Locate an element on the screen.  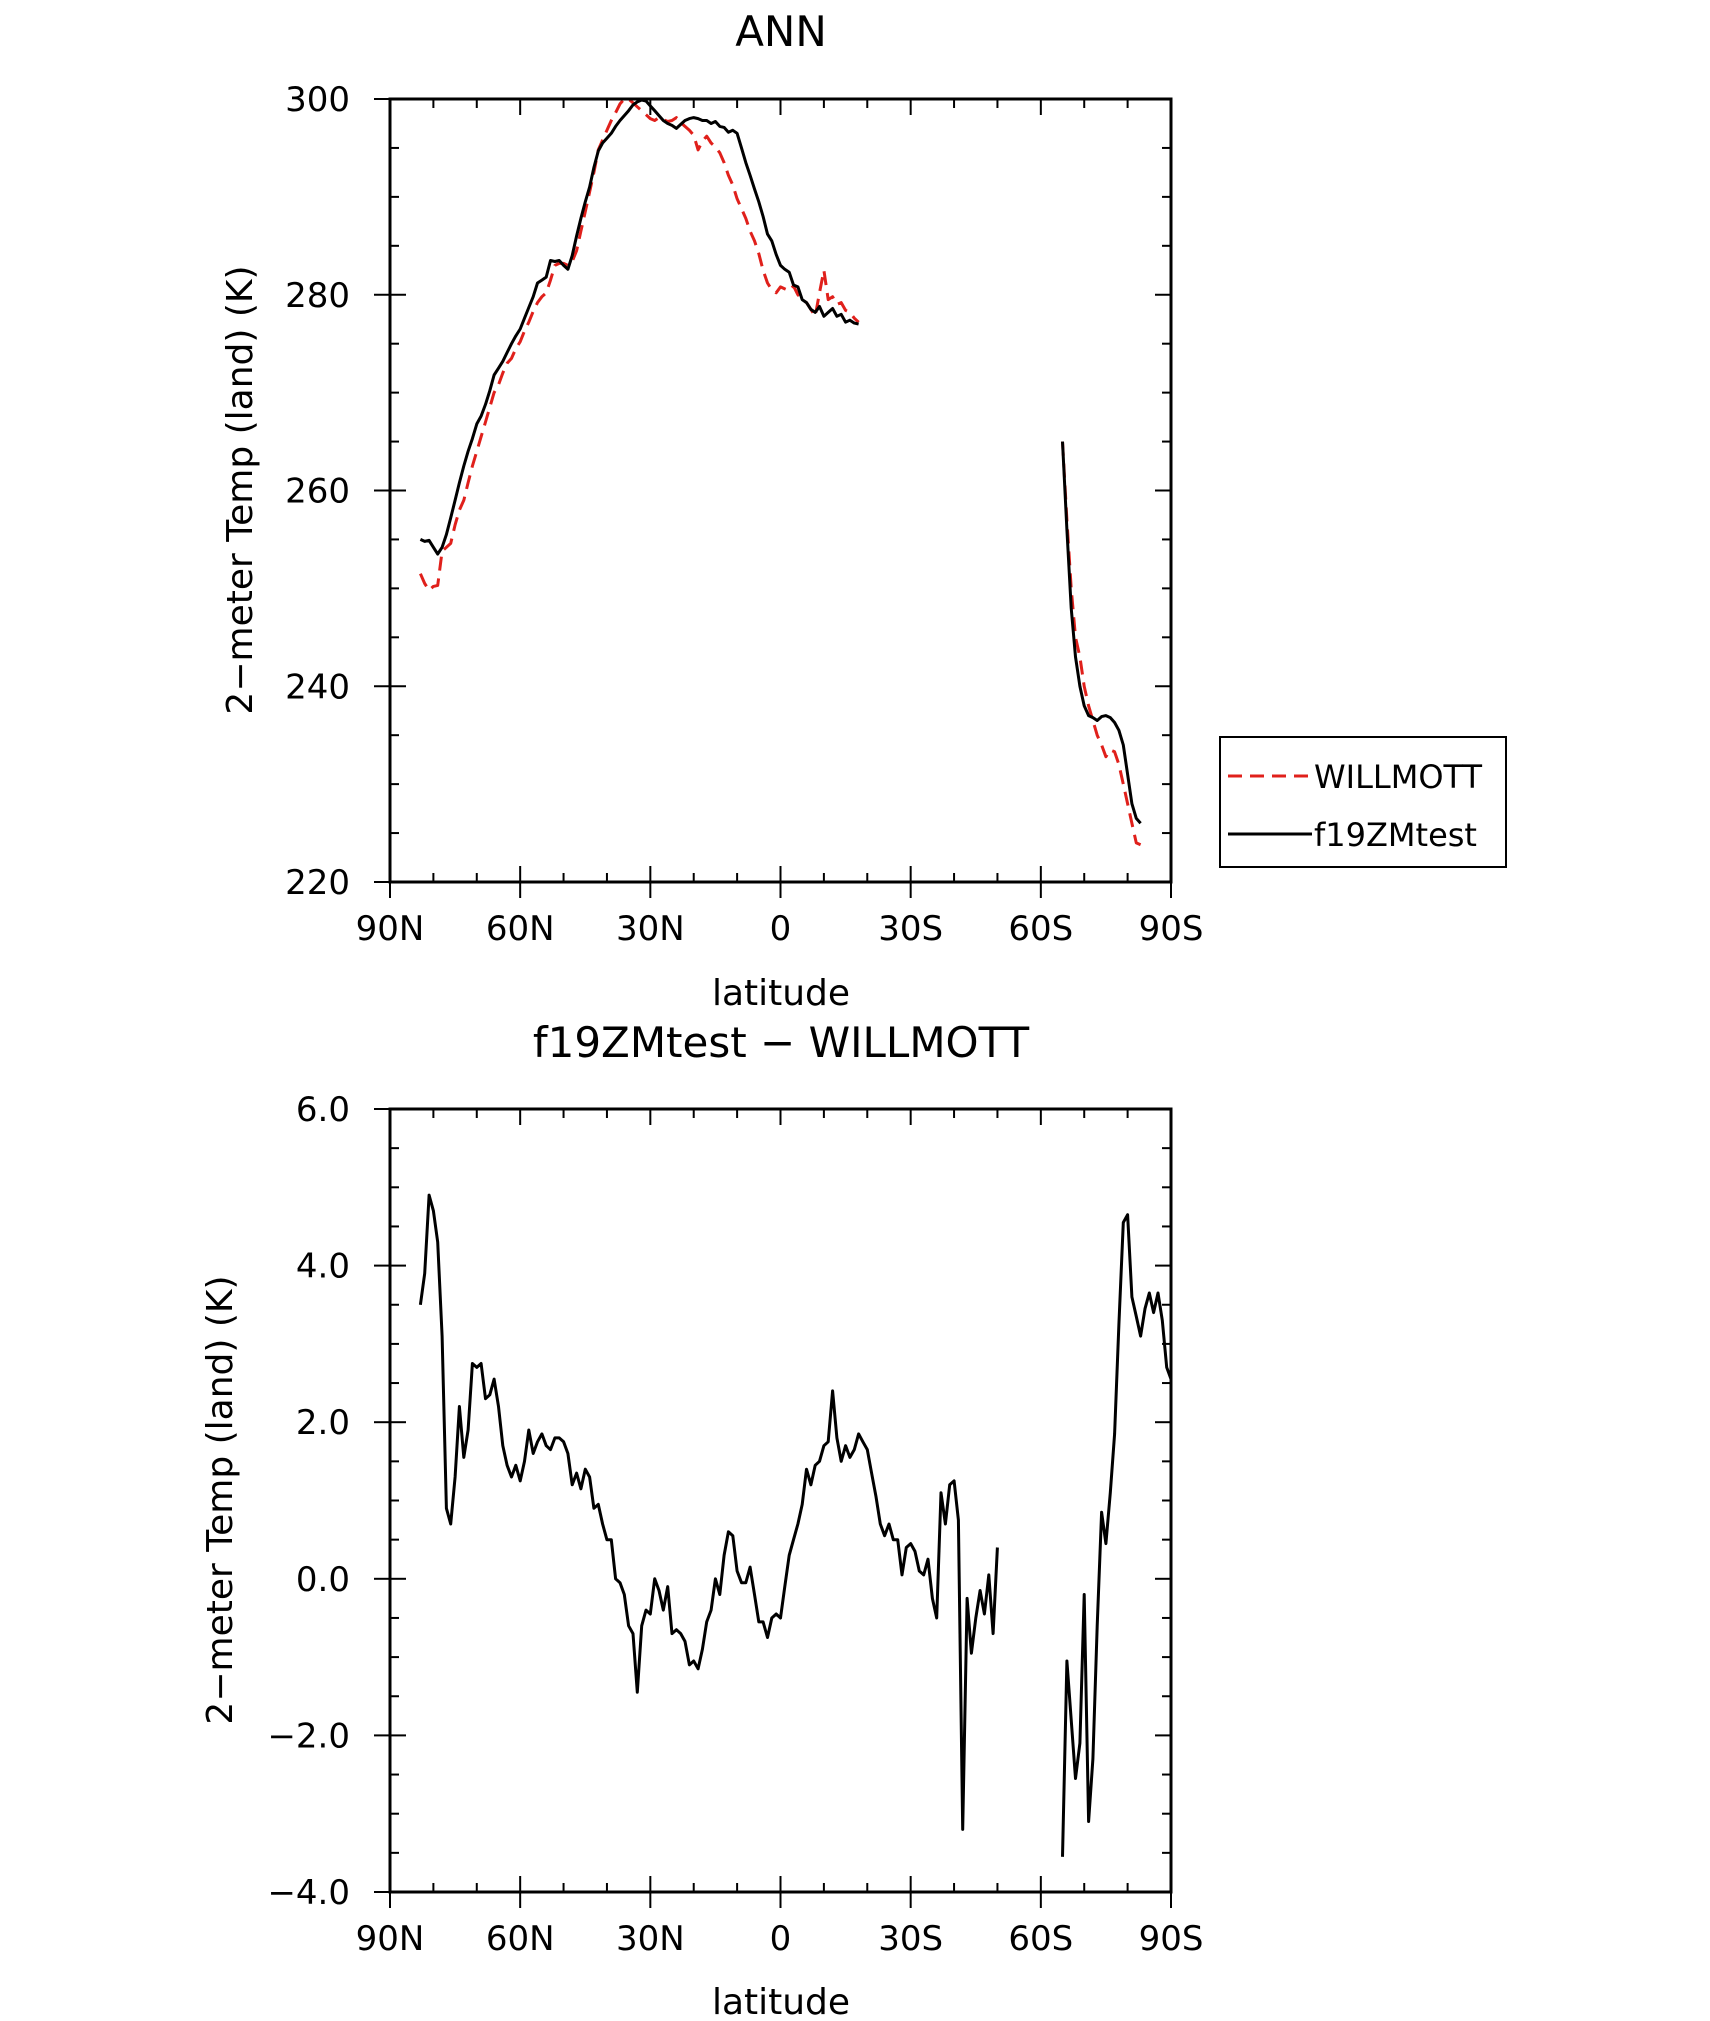
series-layer is located at coordinates (795, 1525).